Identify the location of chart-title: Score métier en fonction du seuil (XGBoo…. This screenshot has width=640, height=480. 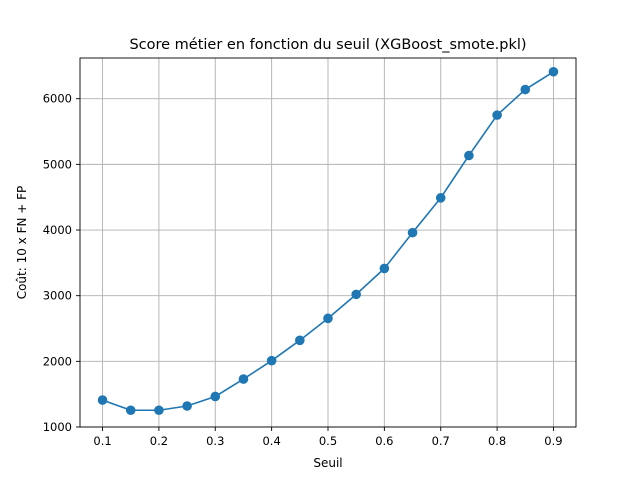
(327, 45).